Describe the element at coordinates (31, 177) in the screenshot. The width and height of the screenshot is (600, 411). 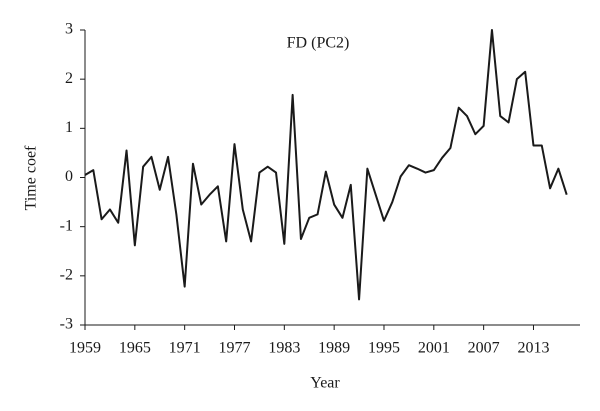
I see `y-axis-label: Time coef` at that location.